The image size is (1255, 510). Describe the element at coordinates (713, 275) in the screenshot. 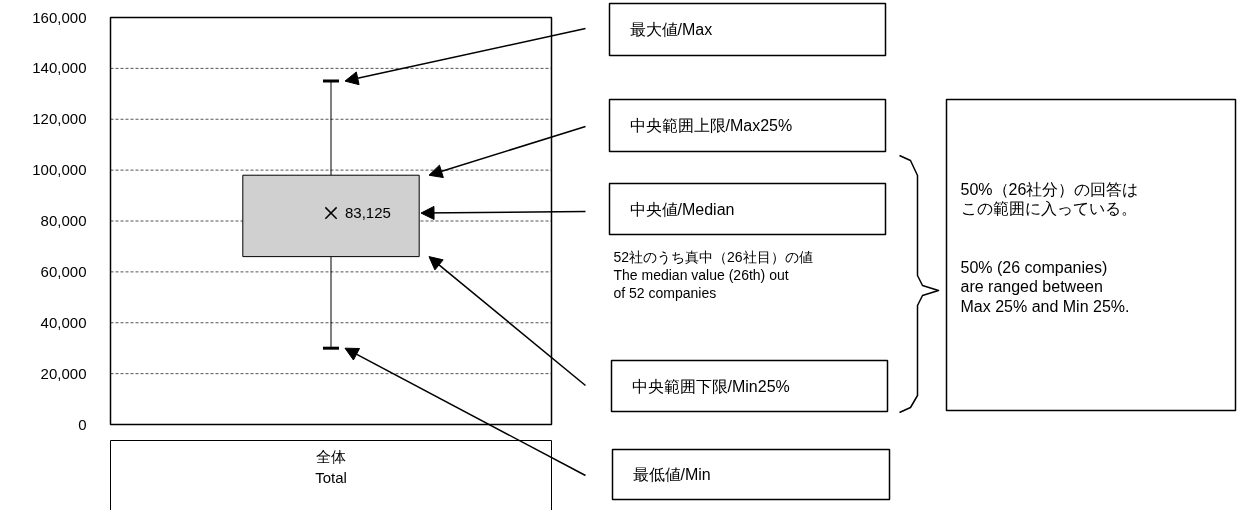

I see `text: 52社のうち真中（26社目）の値 The median value (26th) out of 52 companies` at that location.